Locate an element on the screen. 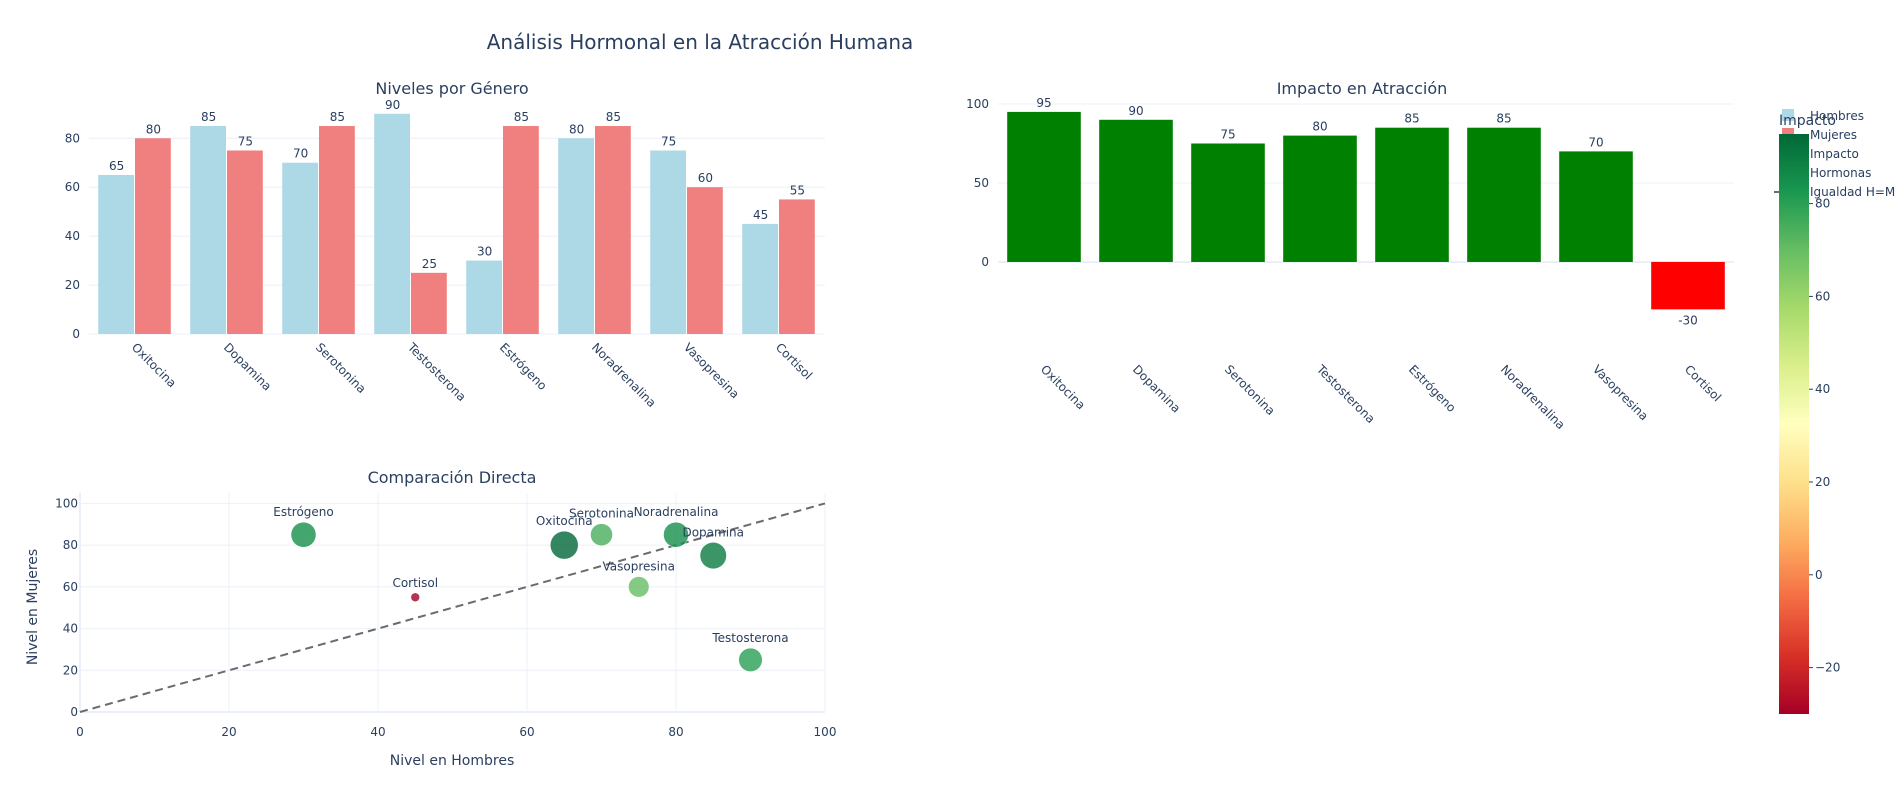 Image resolution: width=1904 pixels, height=800 pixels. y-tick-label: 20 is located at coordinates (70, 670).